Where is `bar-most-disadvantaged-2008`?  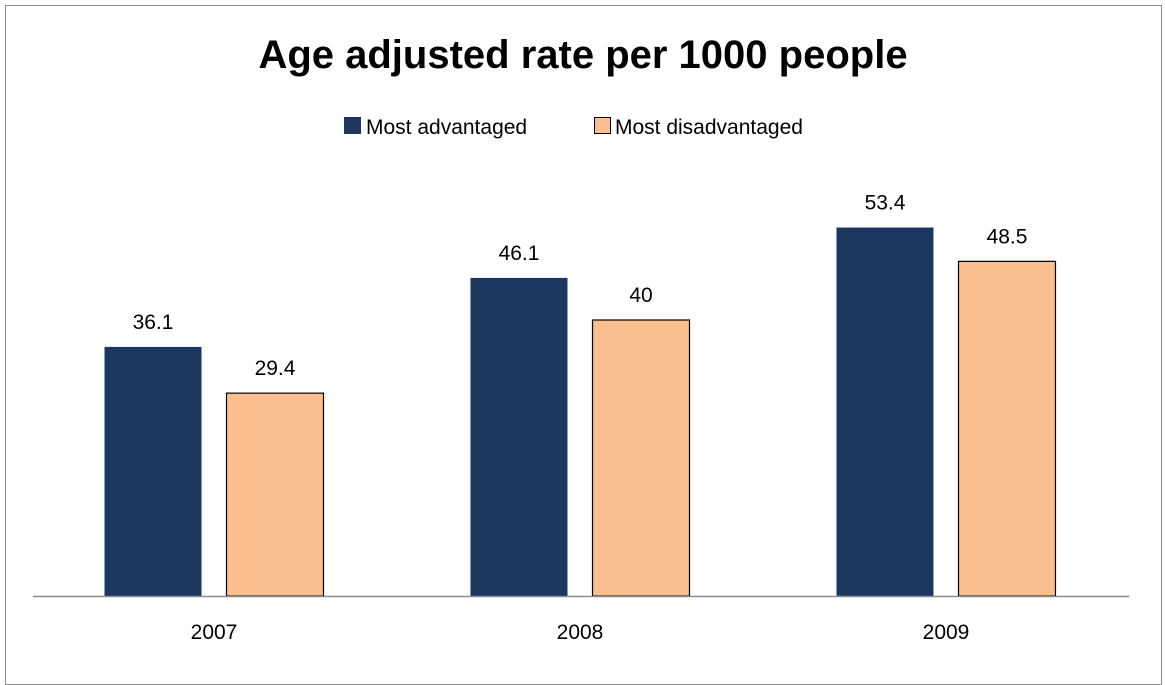 bar-most-disadvantaged-2008 is located at coordinates (641, 458).